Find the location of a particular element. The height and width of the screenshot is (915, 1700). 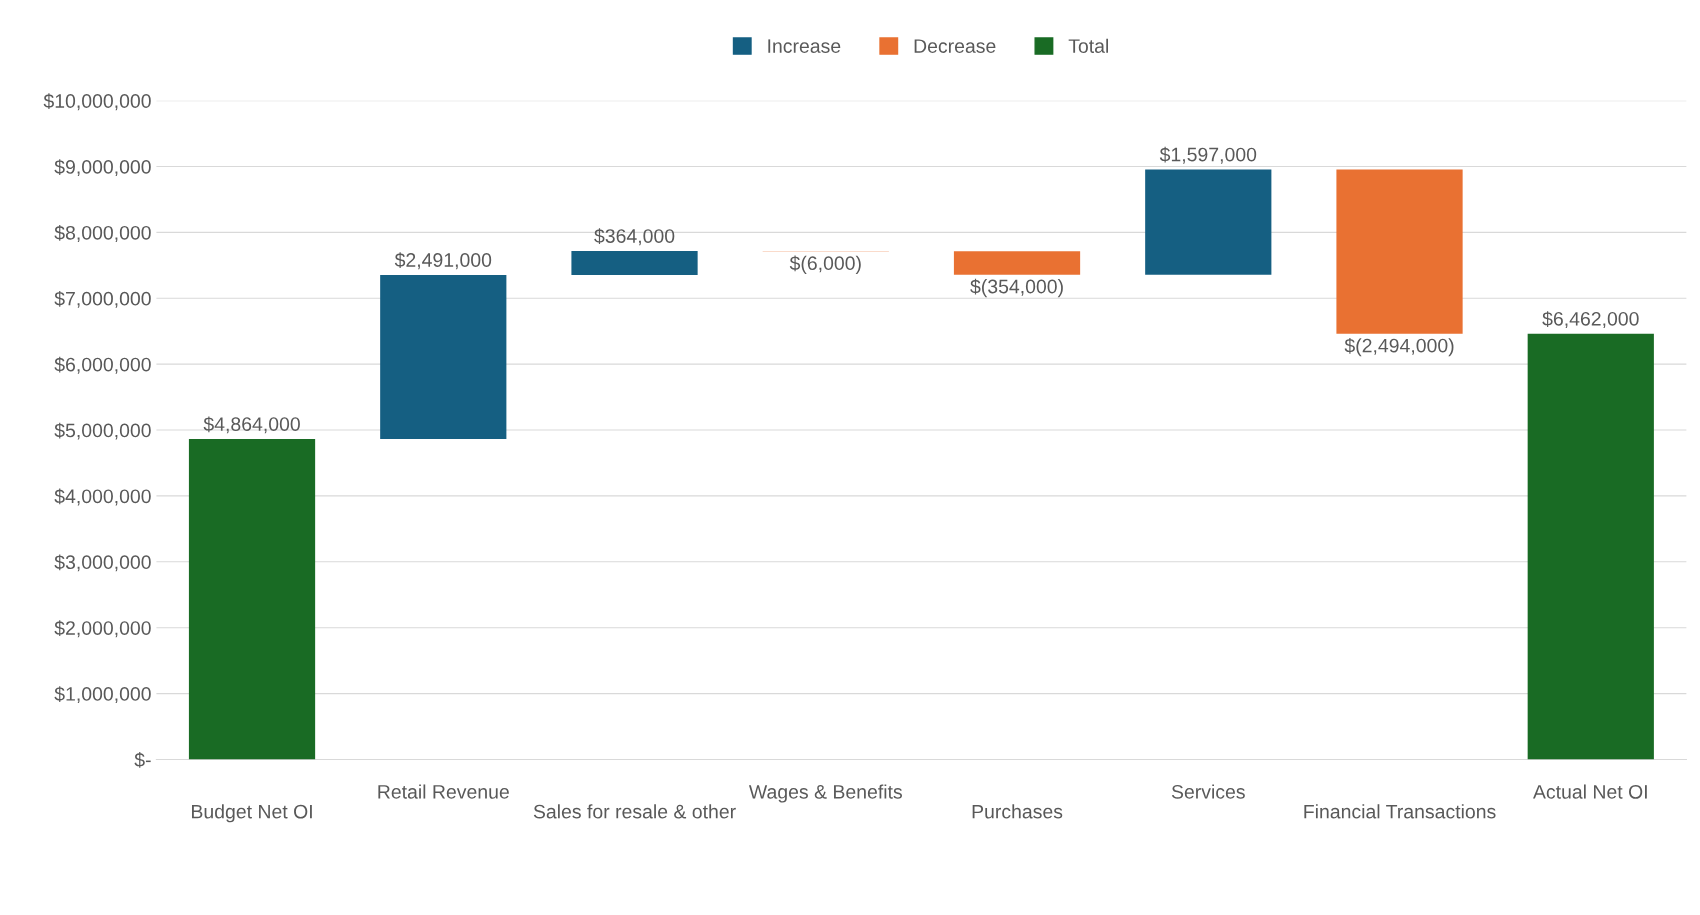

y-tick-label: $10,000,000 is located at coordinates (97, 102).